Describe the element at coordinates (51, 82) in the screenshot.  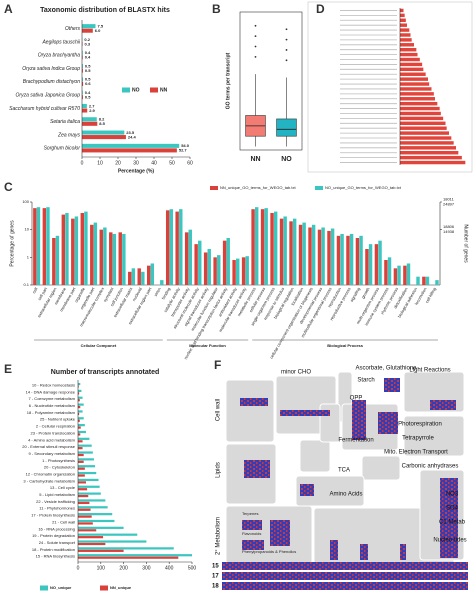
I see `category-label: Brachypodium distachyon` at that location.